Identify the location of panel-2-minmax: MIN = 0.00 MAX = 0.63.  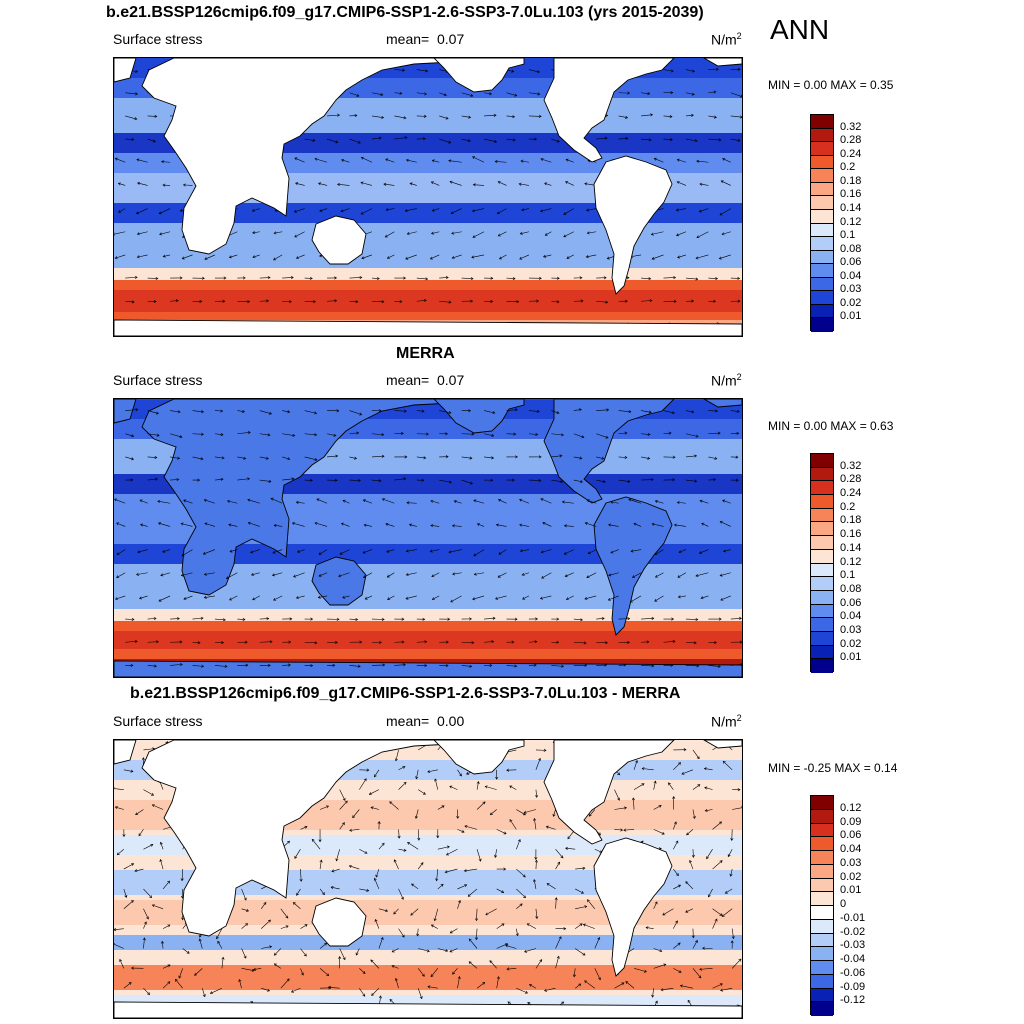
(831, 426).